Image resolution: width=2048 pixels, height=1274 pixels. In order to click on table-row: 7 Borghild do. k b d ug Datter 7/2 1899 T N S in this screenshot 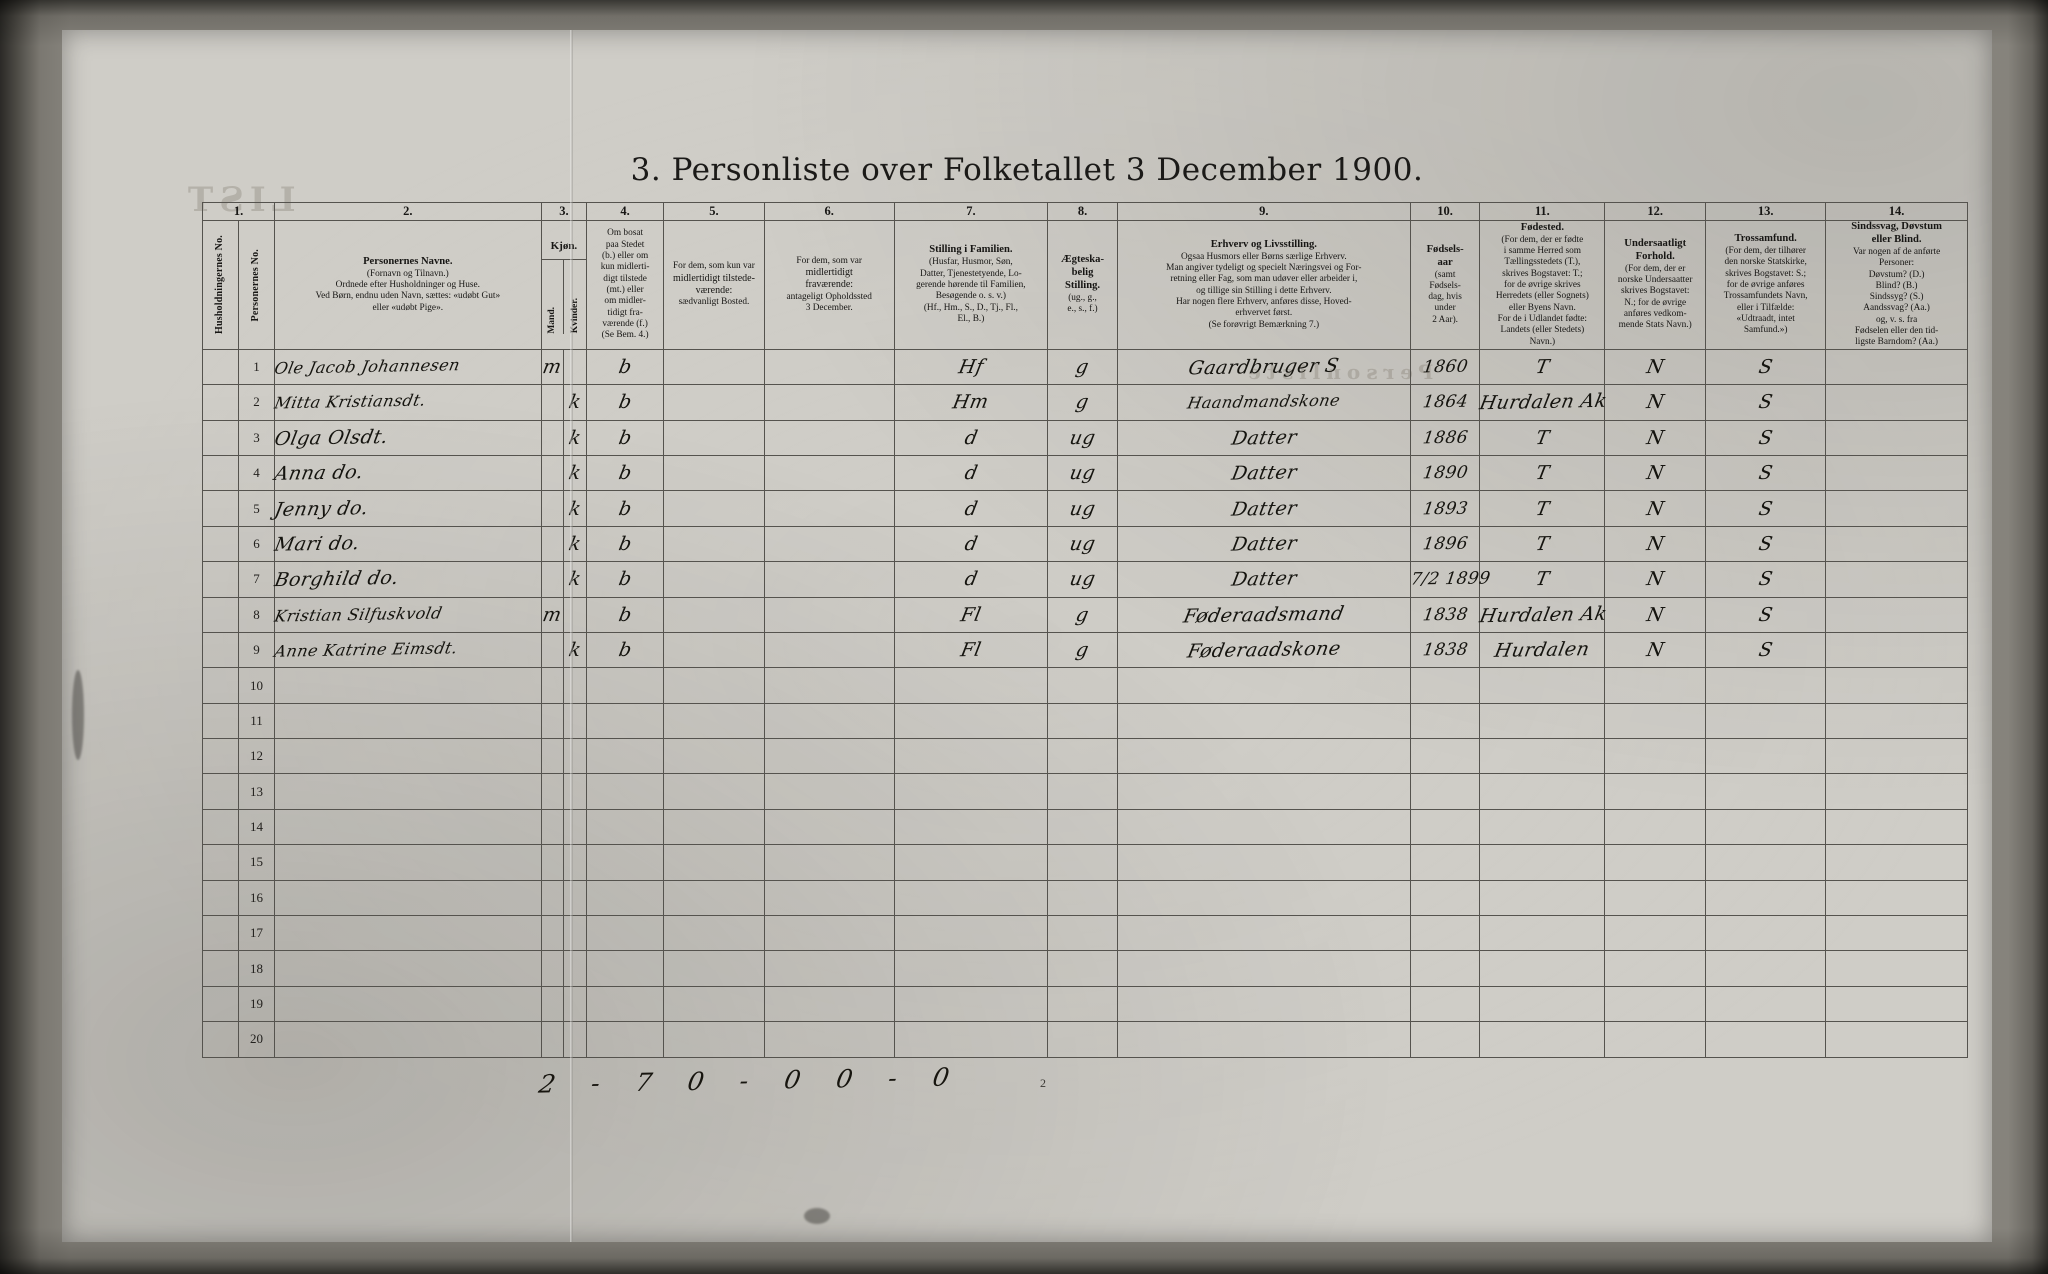, I will do `click(1084, 579)`.